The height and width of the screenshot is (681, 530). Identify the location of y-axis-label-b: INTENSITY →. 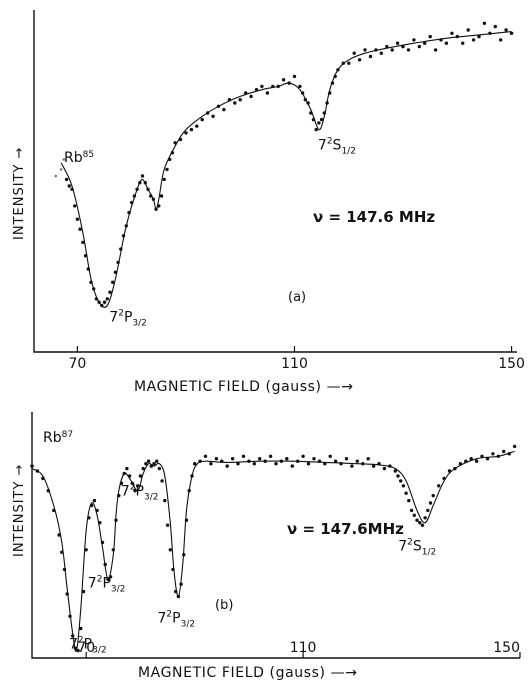
(19, 510).